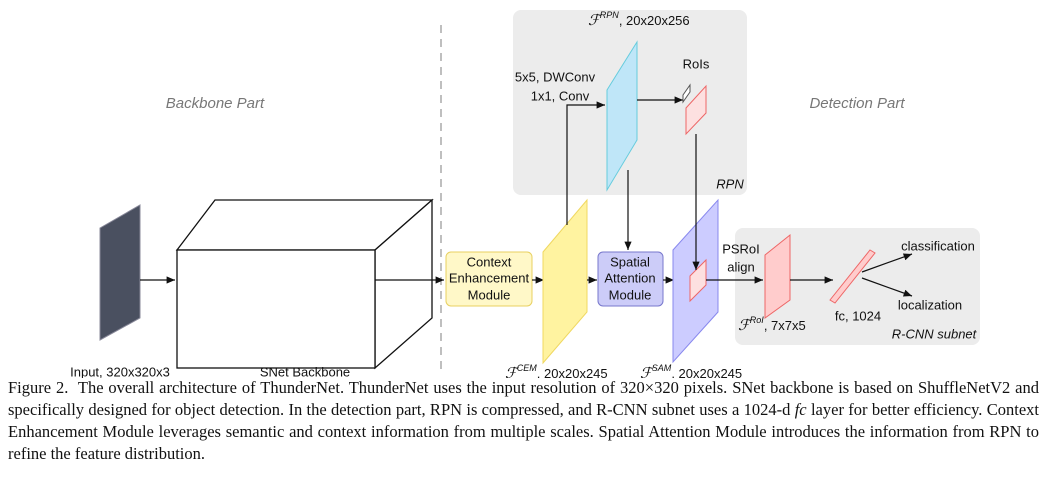  What do you see at coordinates (556, 370) in the screenshot?
I see `feature-label: ℱCEM, 20x20x245` at bounding box center [556, 370].